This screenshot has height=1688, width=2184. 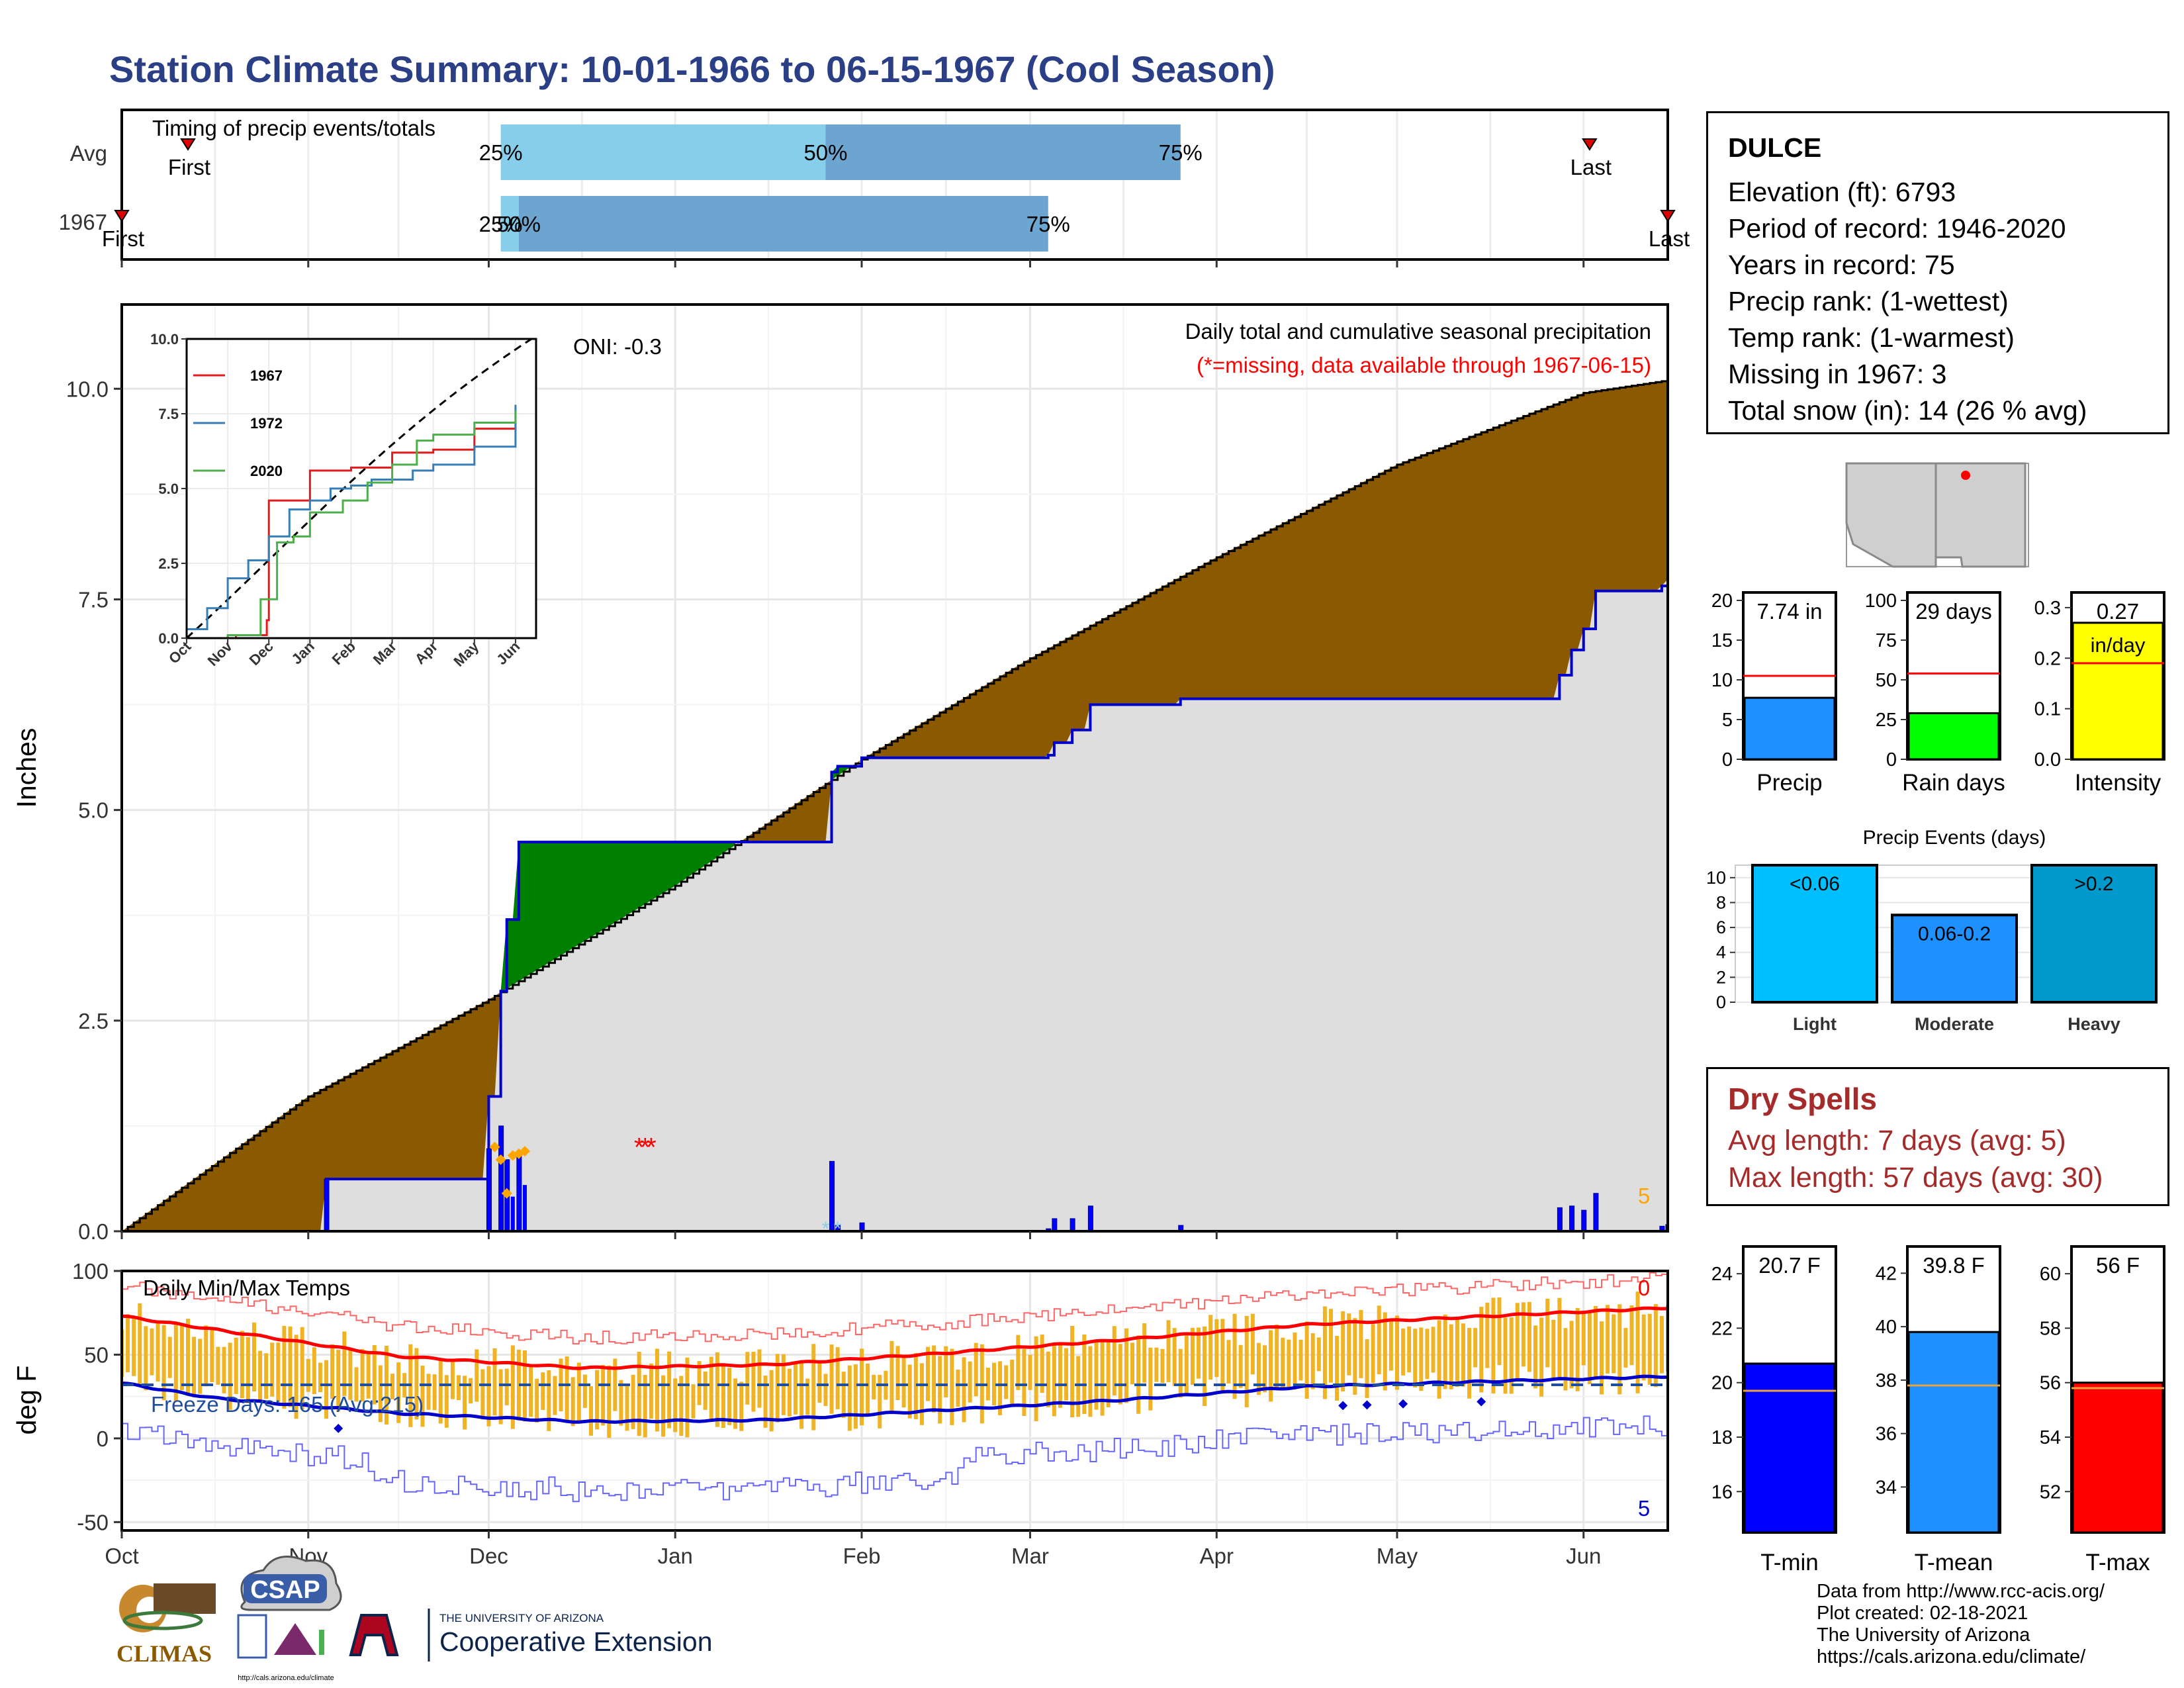 I want to click on tmean-box-tick-label: 42, so click(x=1886, y=1273).